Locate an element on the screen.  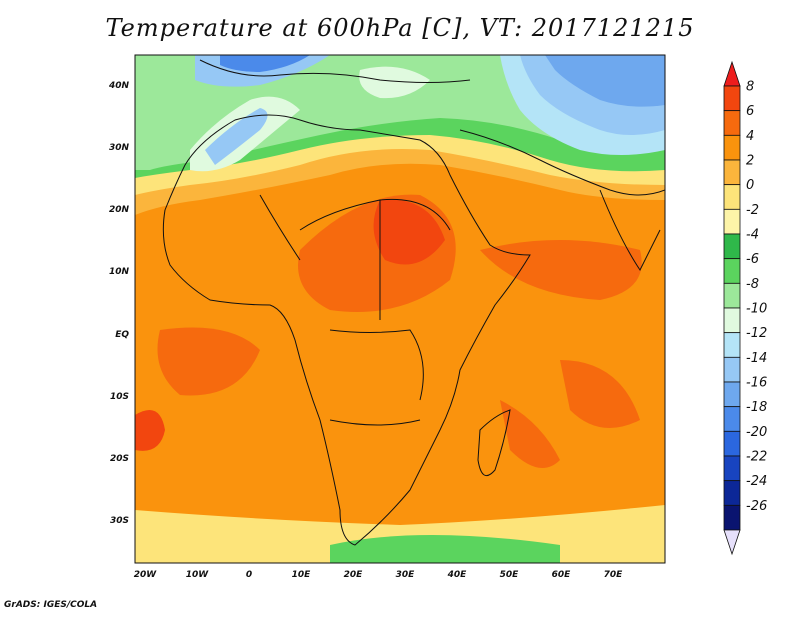
colorbar-level-label: -14 is located at coordinates (756, 358).